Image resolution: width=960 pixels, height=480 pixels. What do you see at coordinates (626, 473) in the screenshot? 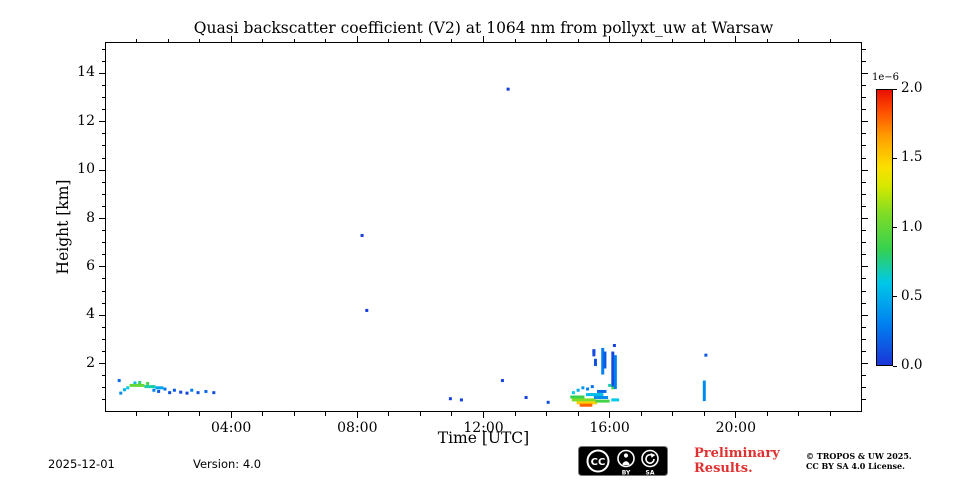
I see `by-label: BY` at bounding box center [626, 473].